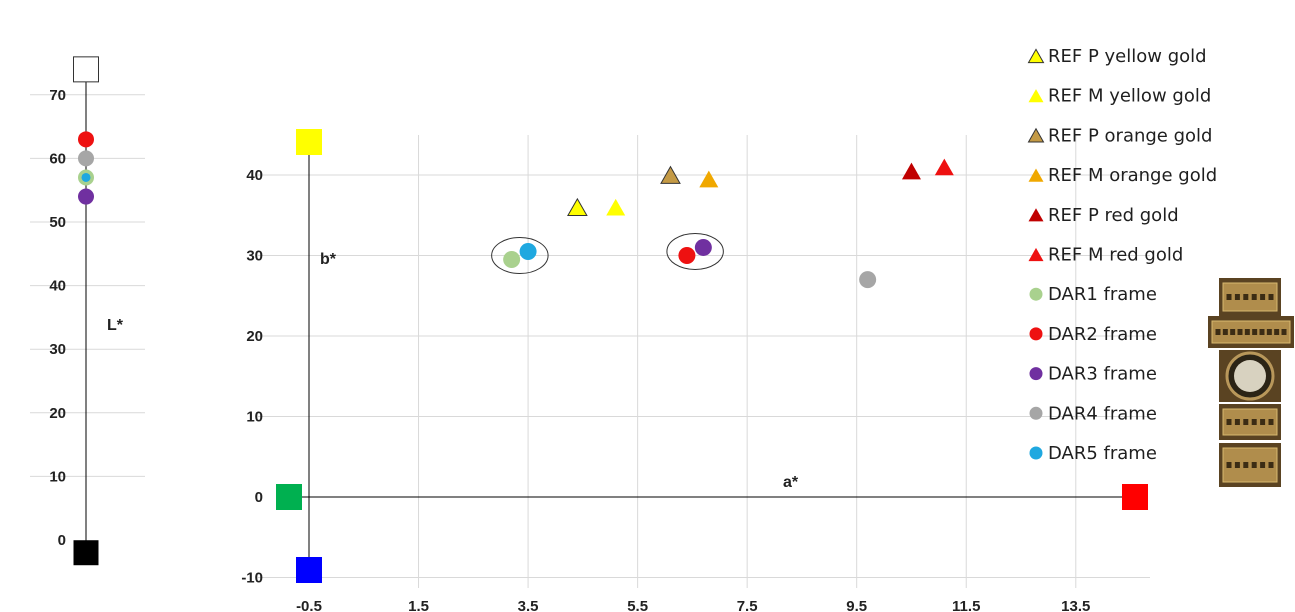 The image size is (1295, 612). I want to click on legend-item-dar3-frame: DAR3 frame, so click(1093, 374).